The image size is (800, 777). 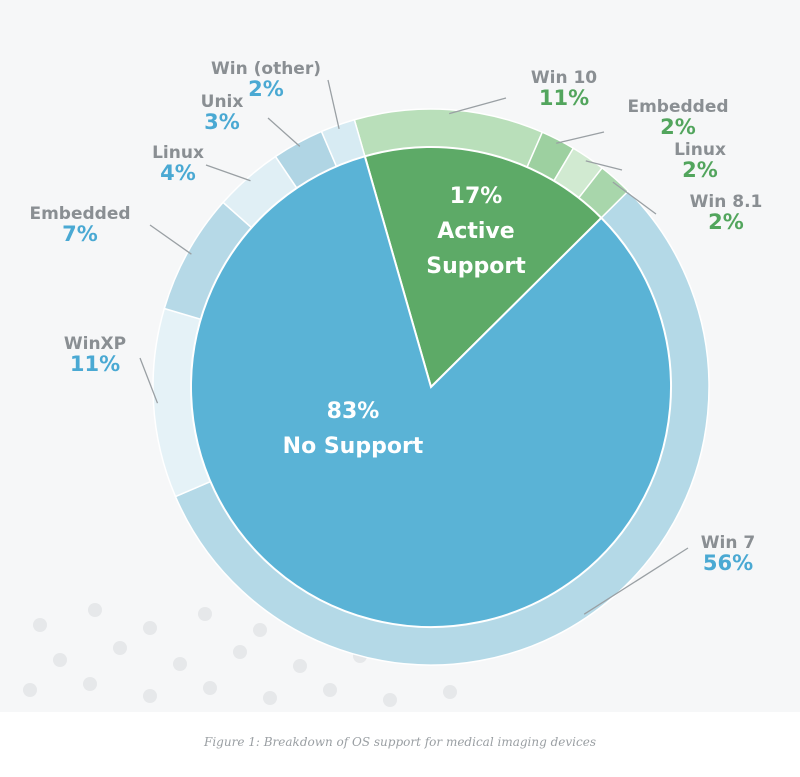 I want to click on outer-label-value: 4%, so click(x=178, y=173).